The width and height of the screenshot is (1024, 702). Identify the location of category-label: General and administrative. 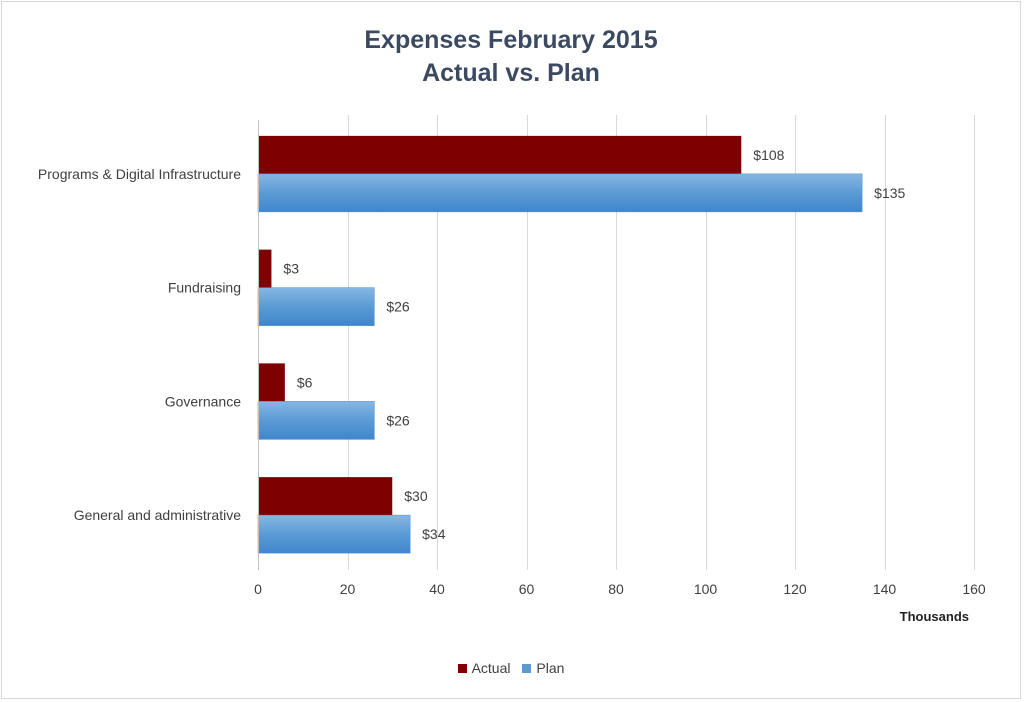
(158, 515).